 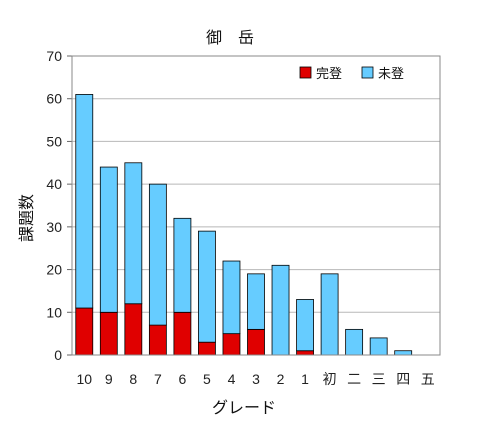 I want to click on y-axis-label: 課題数, so click(x=26, y=218).